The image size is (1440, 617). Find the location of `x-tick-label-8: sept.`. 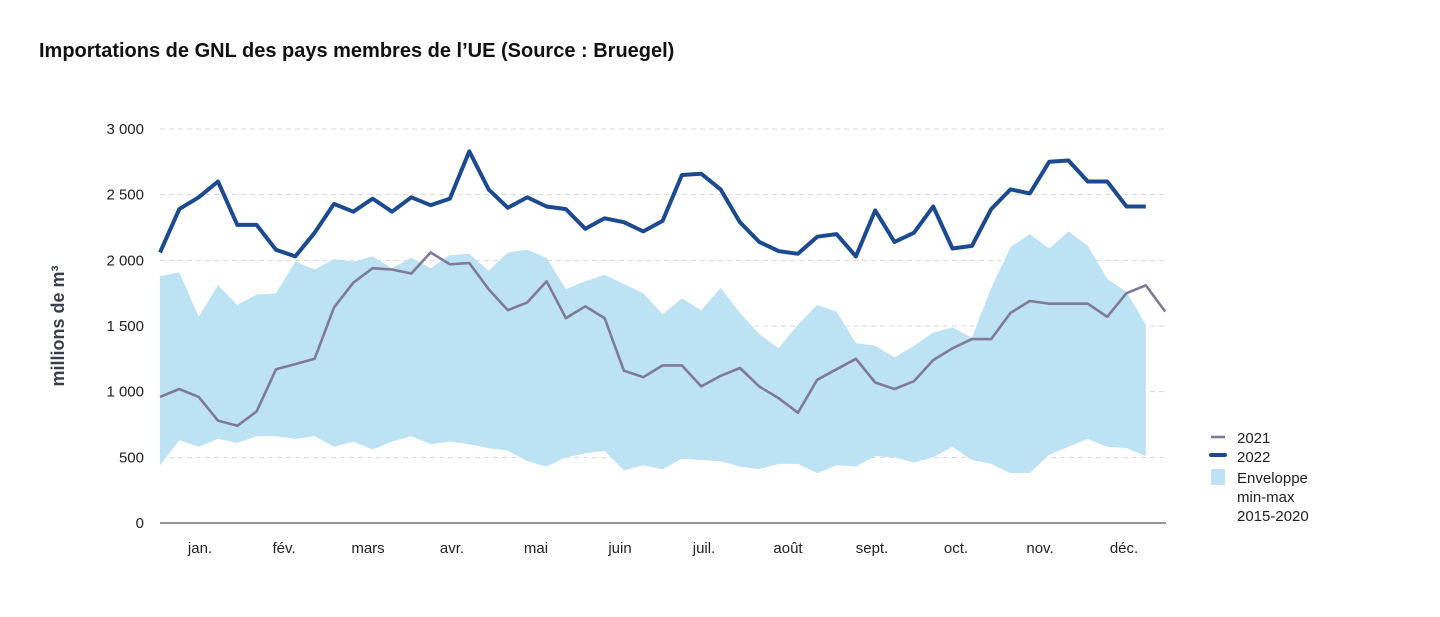

x-tick-label-8: sept. is located at coordinates (872, 548).